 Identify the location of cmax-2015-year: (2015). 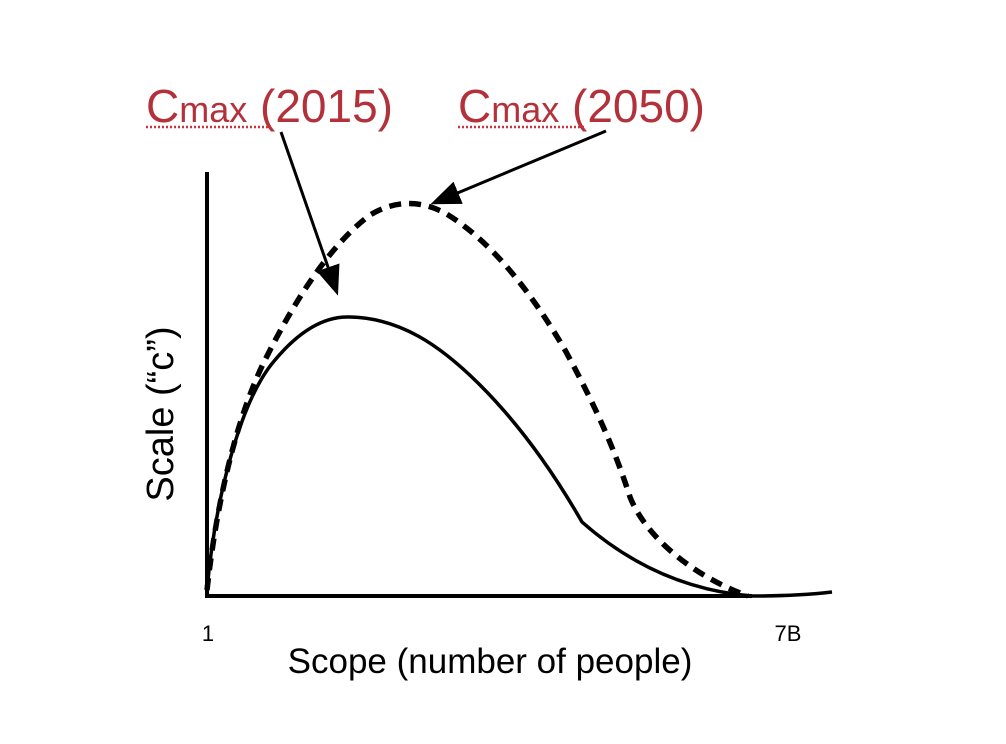
(320, 106).